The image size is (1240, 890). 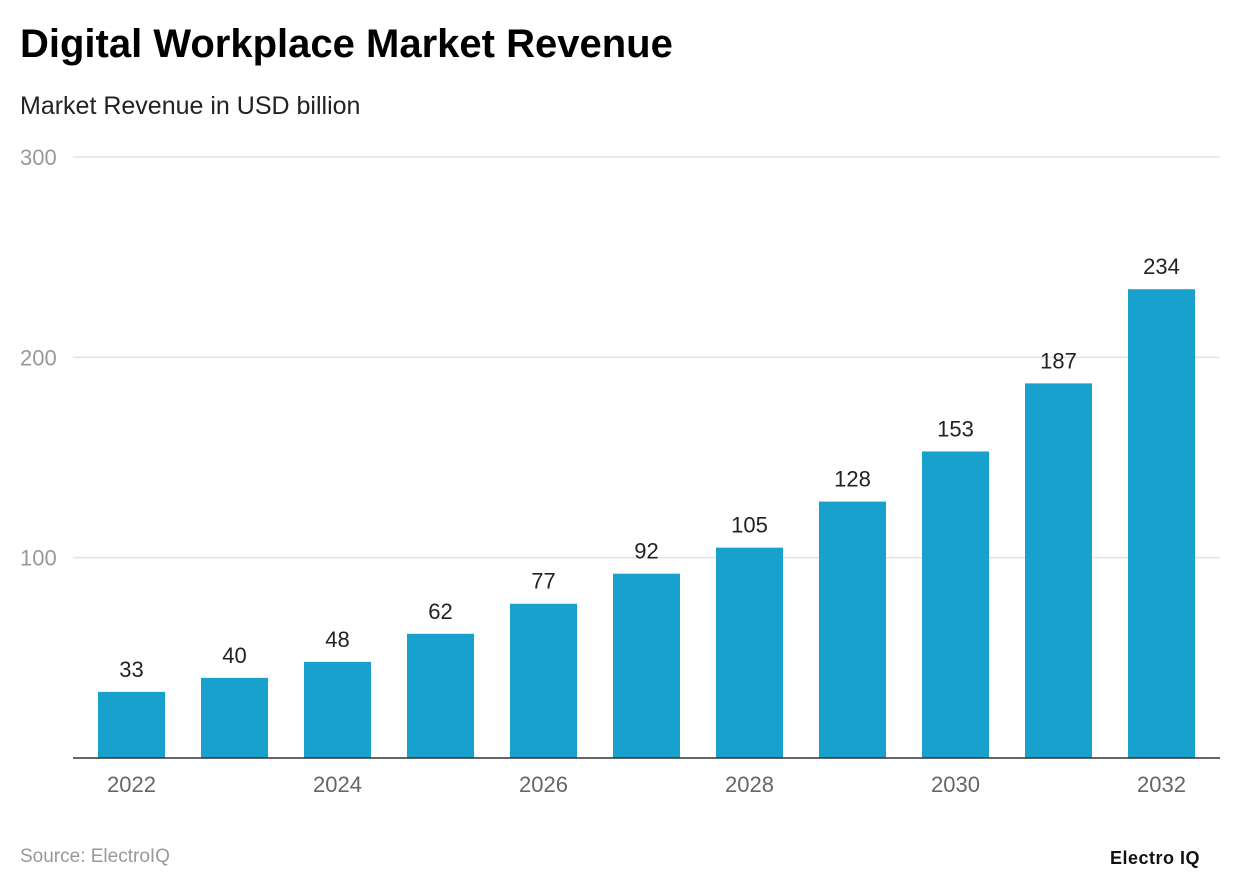 What do you see at coordinates (190, 106) in the screenshot?
I see `chart-subtitle: Market Revenue in USD billion` at bounding box center [190, 106].